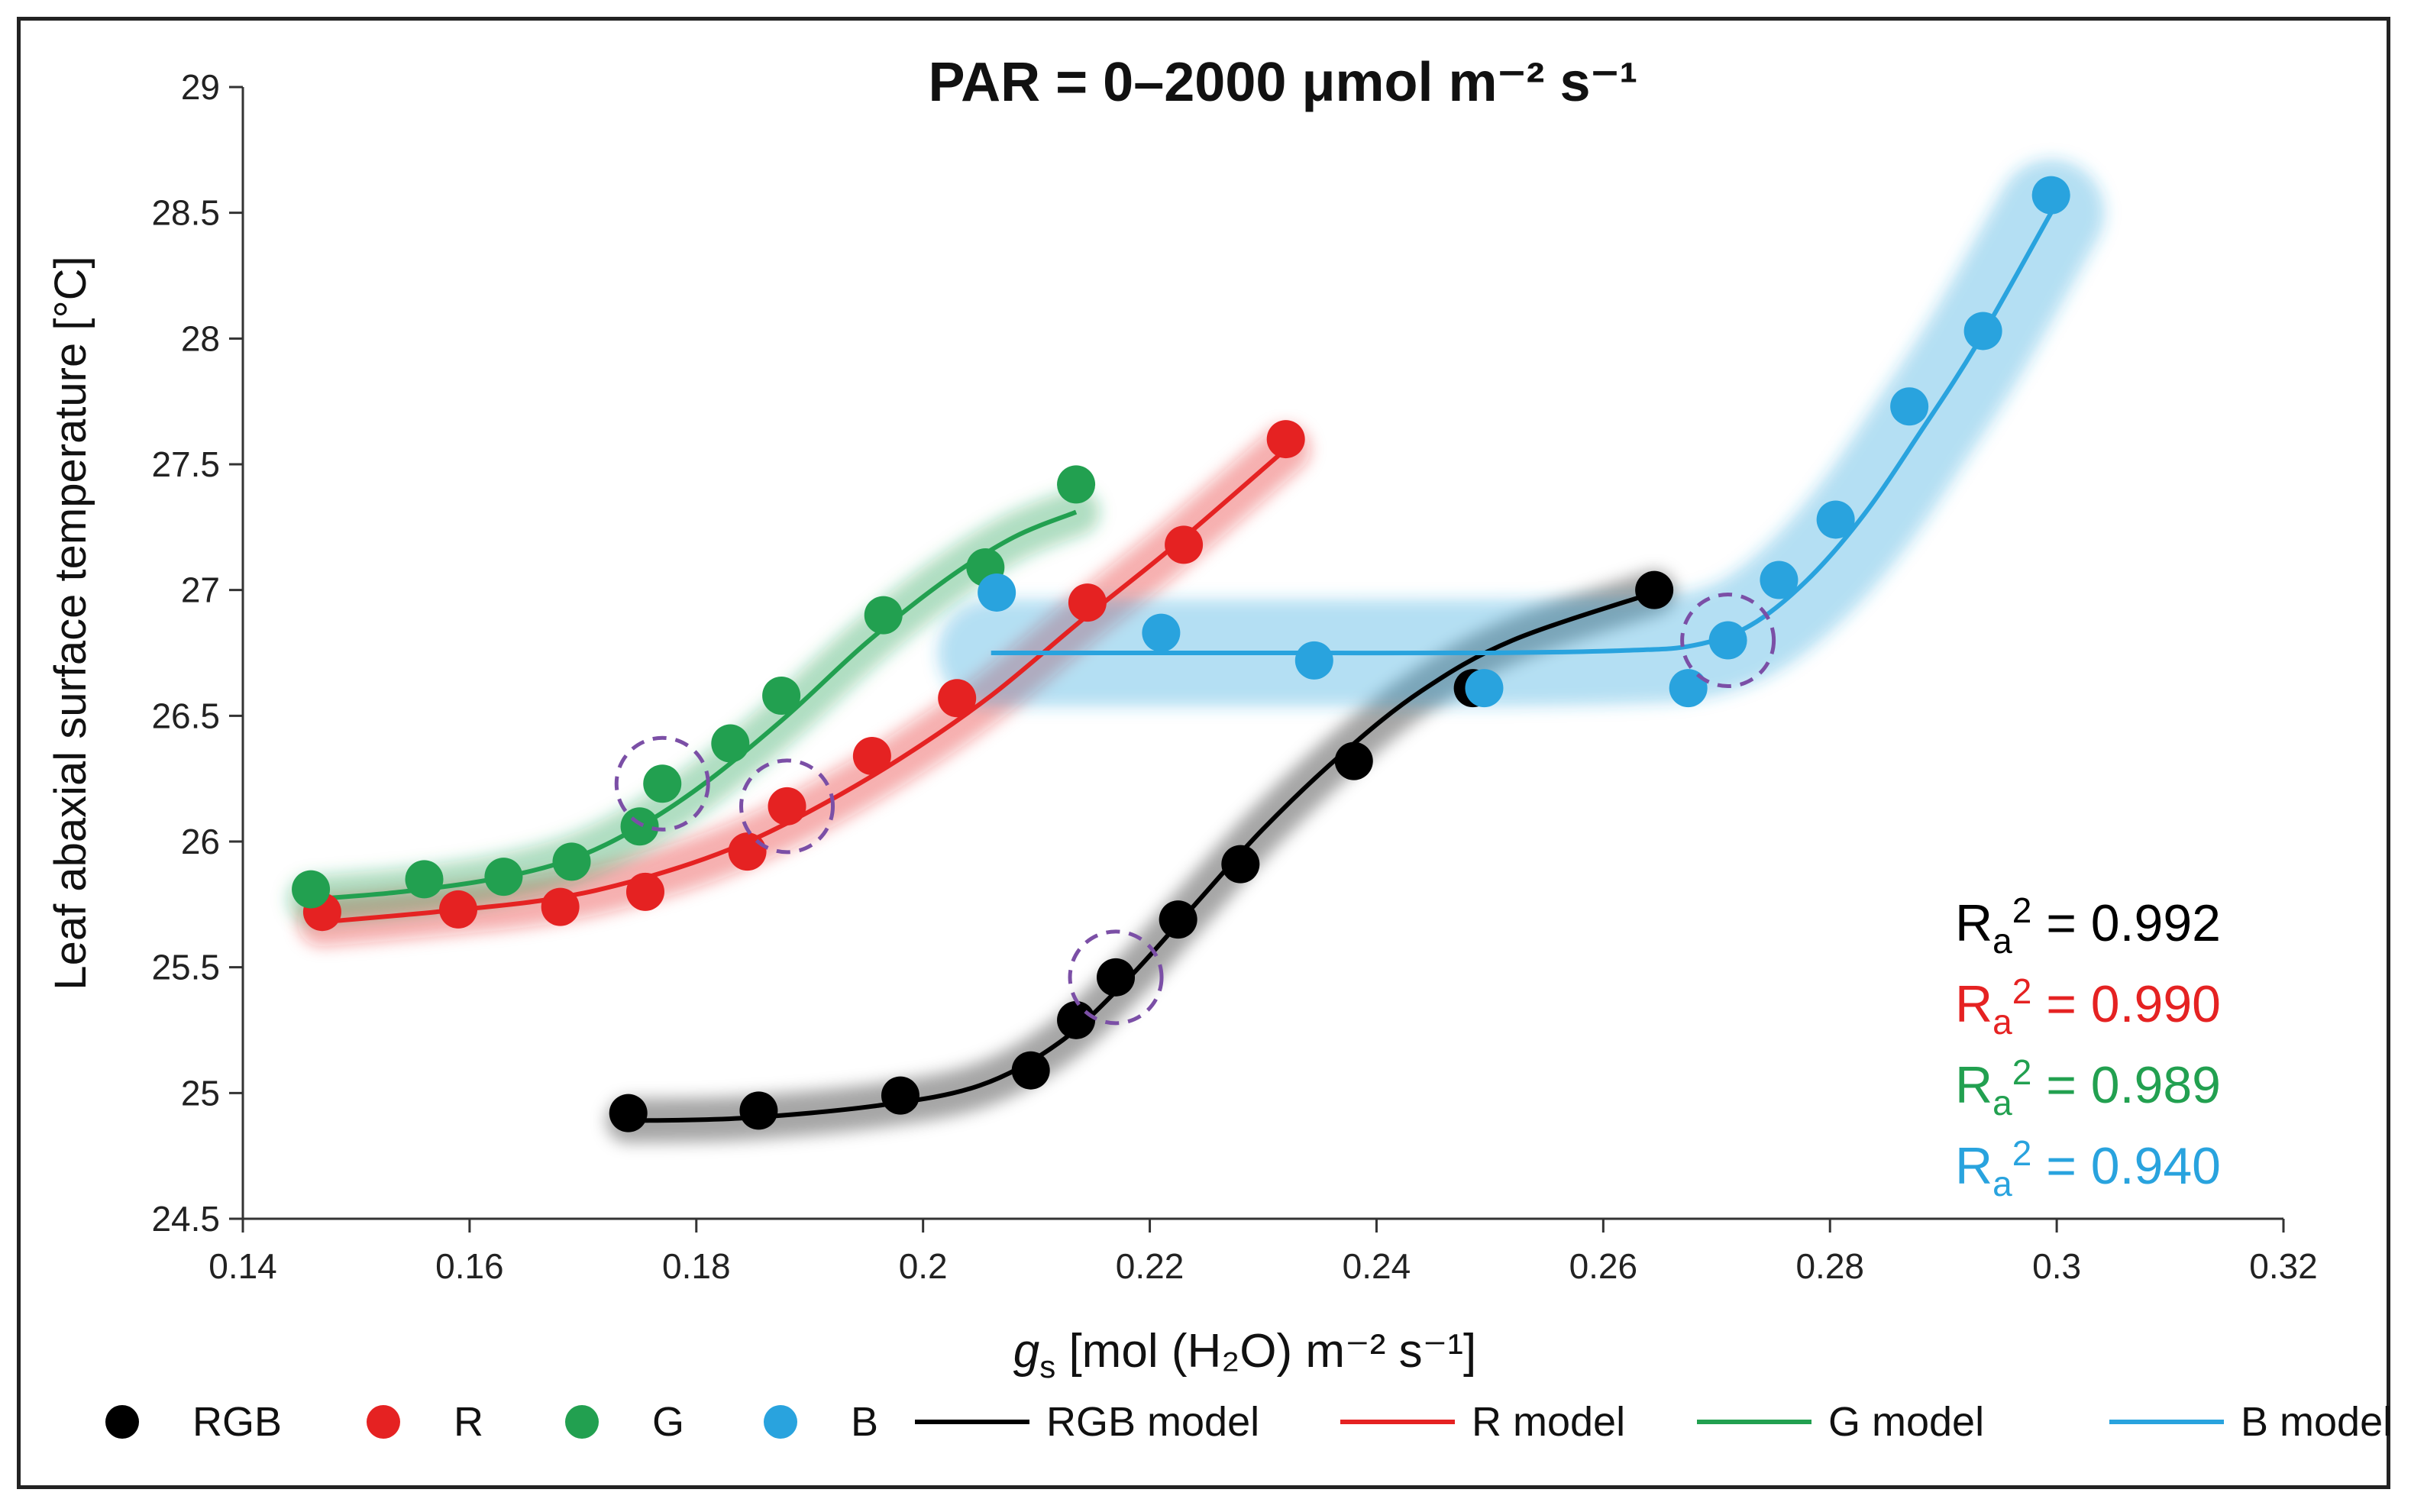  I want to click on x-tick-label: 0.14, so click(242, 1266).